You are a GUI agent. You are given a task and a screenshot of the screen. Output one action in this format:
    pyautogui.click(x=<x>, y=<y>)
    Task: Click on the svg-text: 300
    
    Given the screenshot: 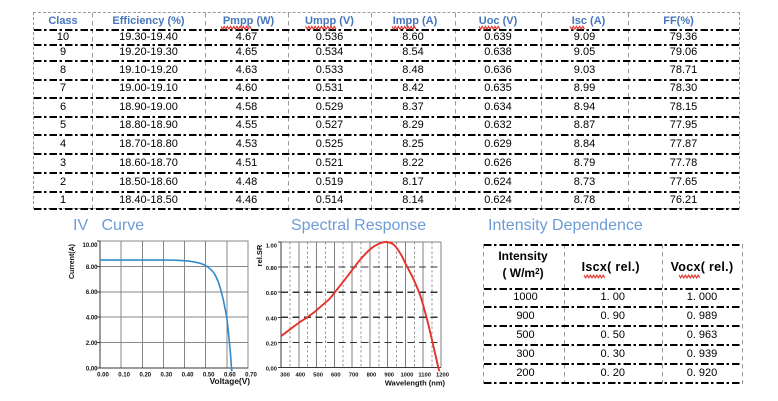 What is the action you would take?
    pyautogui.click(x=285, y=376)
    